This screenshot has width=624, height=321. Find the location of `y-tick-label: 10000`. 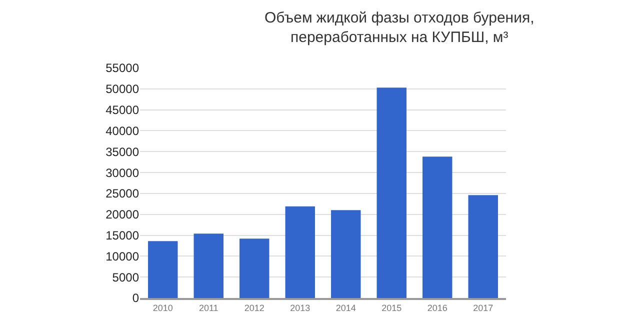

y-tick-label: 10000 is located at coordinates (123, 256).